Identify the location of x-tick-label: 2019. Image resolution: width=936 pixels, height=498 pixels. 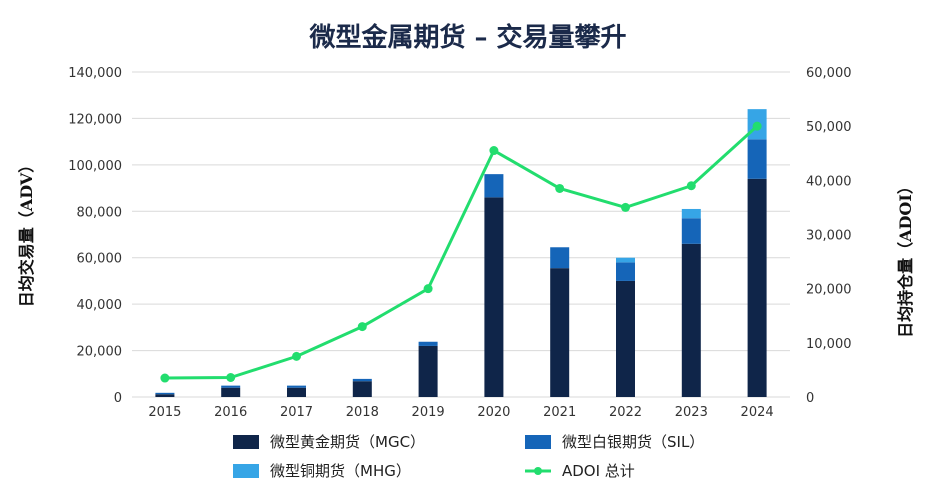
(428, 412).